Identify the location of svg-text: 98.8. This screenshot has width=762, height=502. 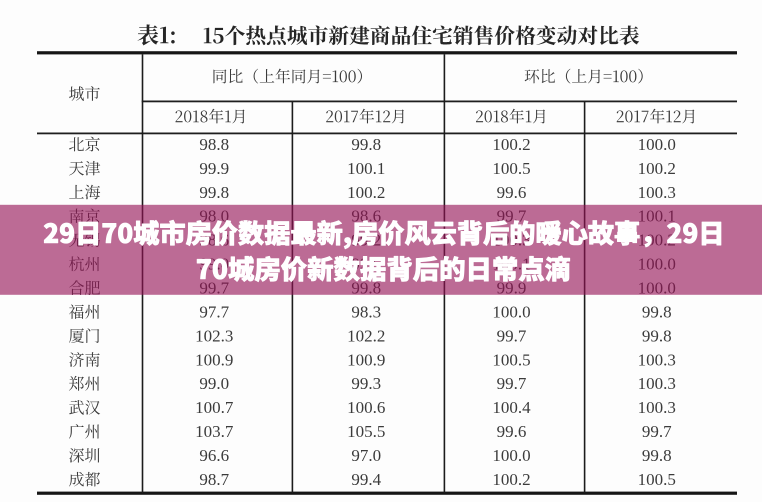
(214, 144).